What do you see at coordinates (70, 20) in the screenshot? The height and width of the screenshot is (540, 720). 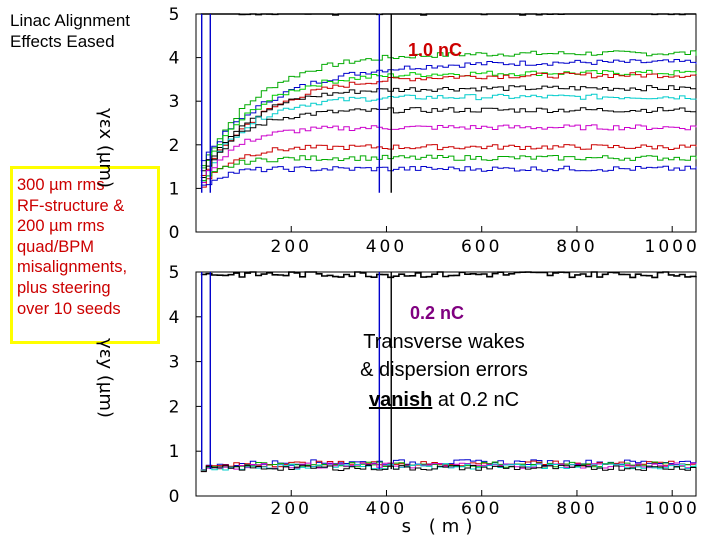 I see `title-line-1: Linac Alignment` at bounding box center [70, 20].